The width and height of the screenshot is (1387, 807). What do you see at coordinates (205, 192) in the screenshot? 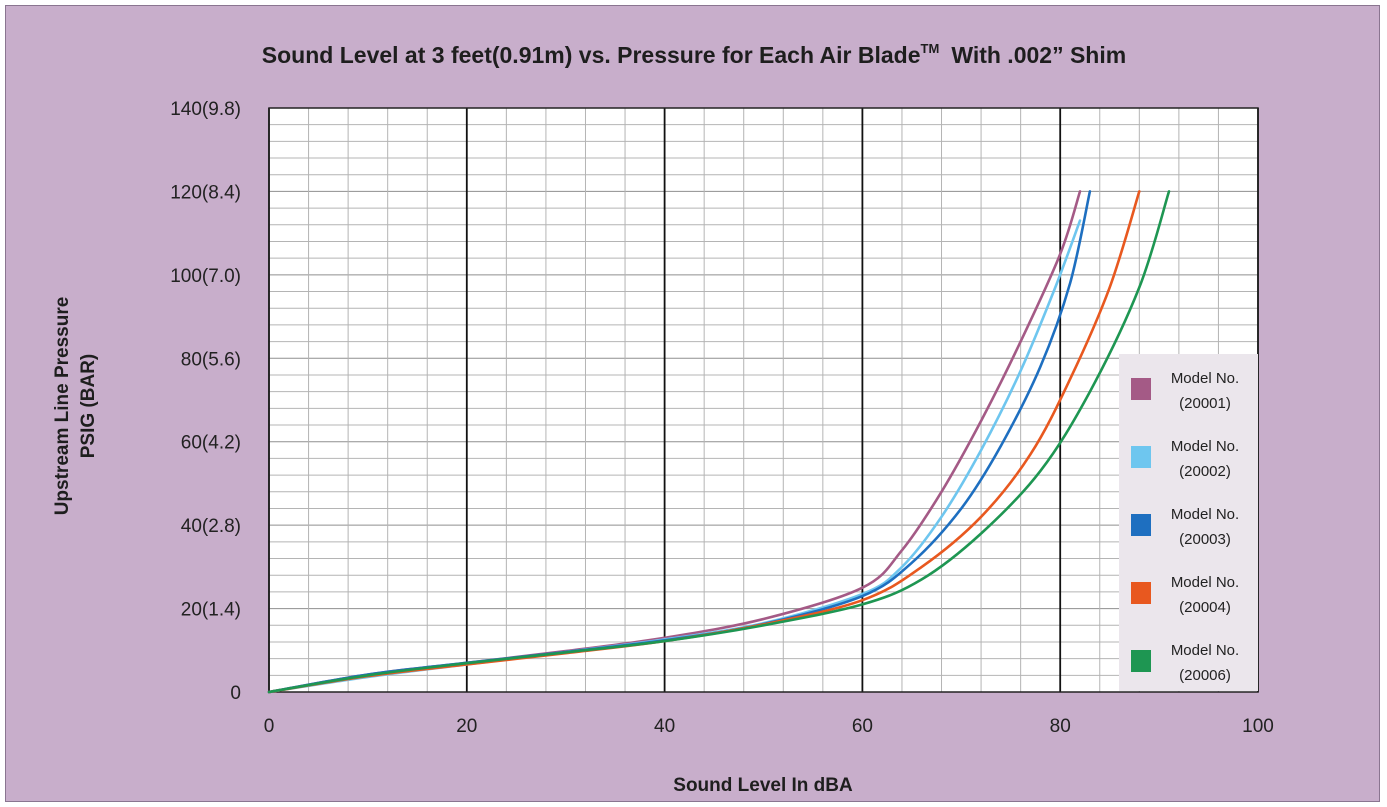
I see `y-tick-label: 120(8.4)` at bounding box center [205, 192].